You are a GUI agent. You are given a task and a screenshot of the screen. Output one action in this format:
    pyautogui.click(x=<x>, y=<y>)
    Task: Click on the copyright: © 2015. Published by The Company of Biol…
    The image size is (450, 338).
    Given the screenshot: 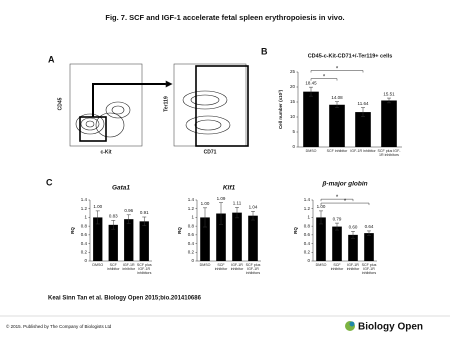 What is the action you would take?
    pyautogui.click(x=59, y=326)
    